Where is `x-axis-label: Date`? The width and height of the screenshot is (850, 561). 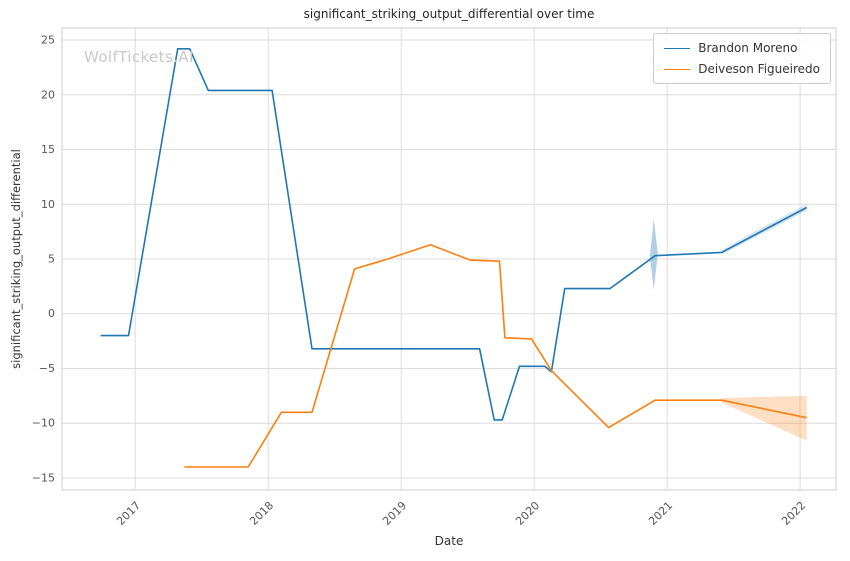 x-axis-label: Date is located at coordinates (449, 541).